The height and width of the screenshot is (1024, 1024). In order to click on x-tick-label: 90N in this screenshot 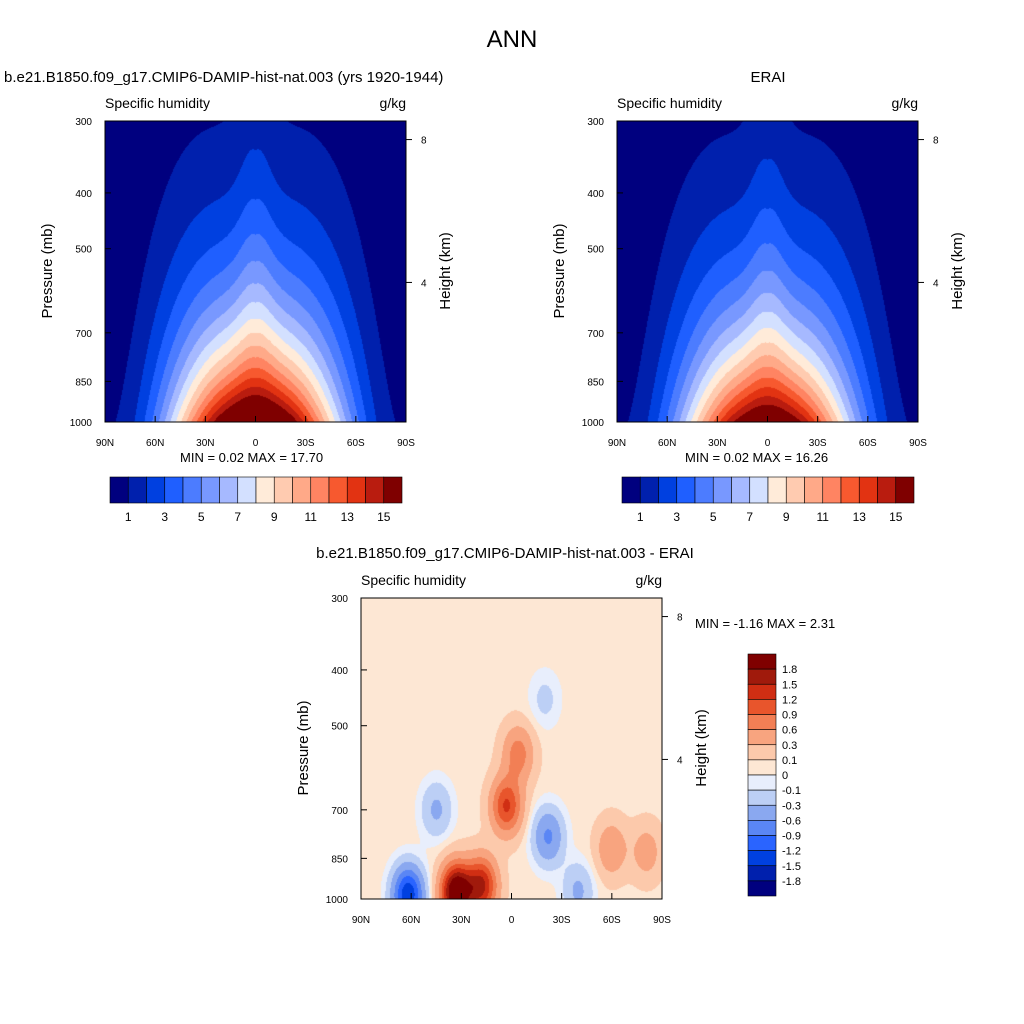, I will do `click(617, 443)`.